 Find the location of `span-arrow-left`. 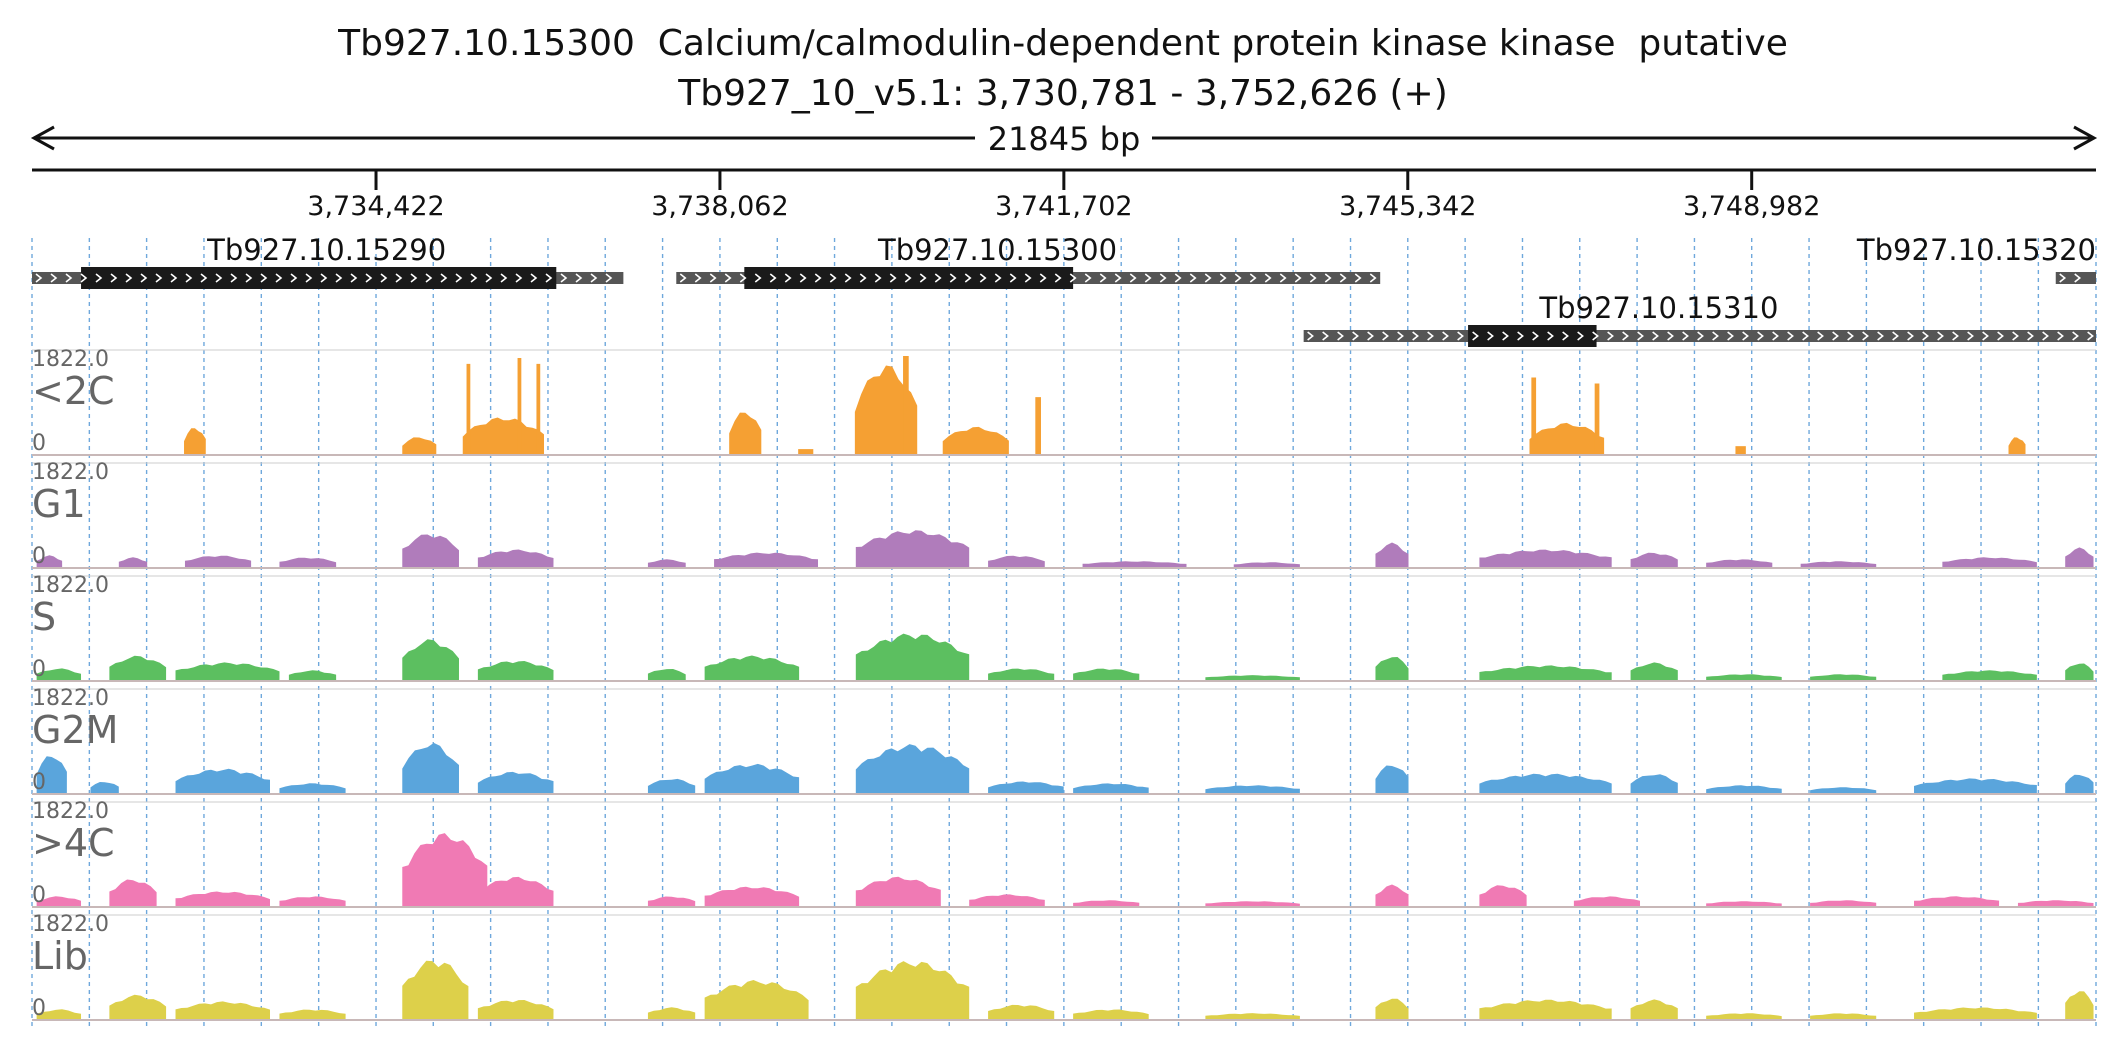

span-arrow-left is located at coordinates (42, 138).